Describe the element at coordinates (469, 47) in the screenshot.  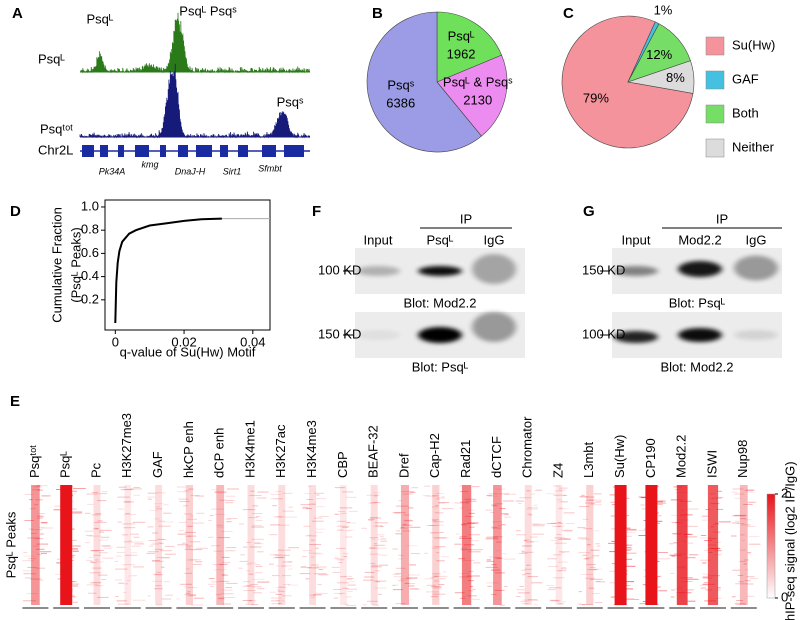
I see `pie-slice` at that location.